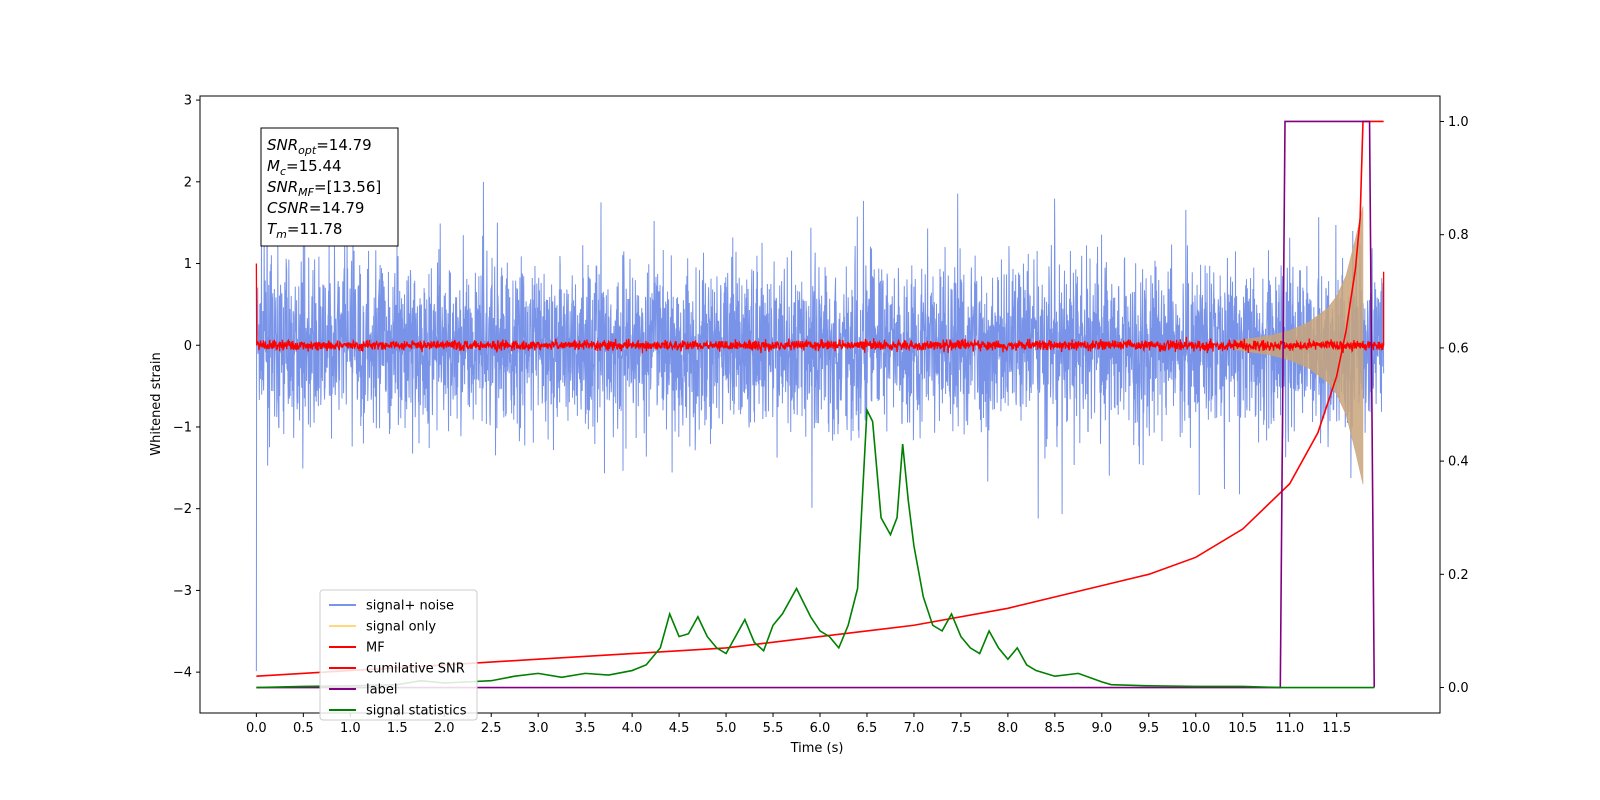 The image size is (1600, 800). What do you see at coordinates (186, 387) in the screenshot?
I see `y-axis-left: −4 −3 −2 −1 0 1 2 3` at bounding box center [186, 387].